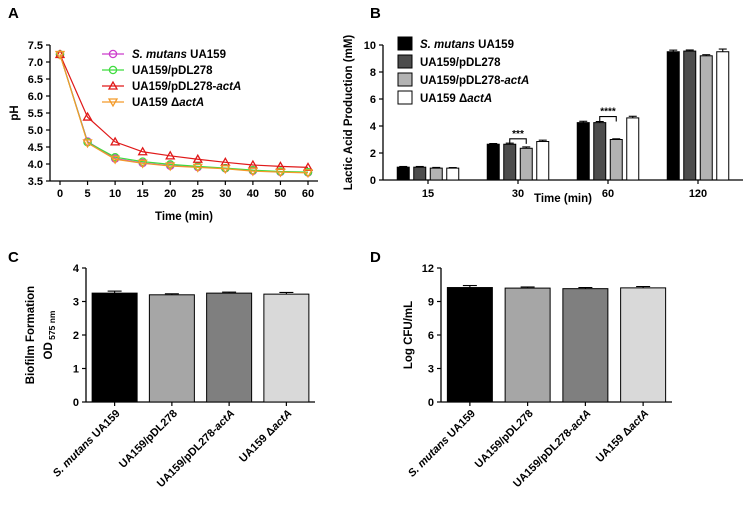 This screenshot has height=508, width=750. What do you see at coordinates (35, 114) in the screenshot?
I see `y-tick-label: 5.5` at bounding box center [35, 114].